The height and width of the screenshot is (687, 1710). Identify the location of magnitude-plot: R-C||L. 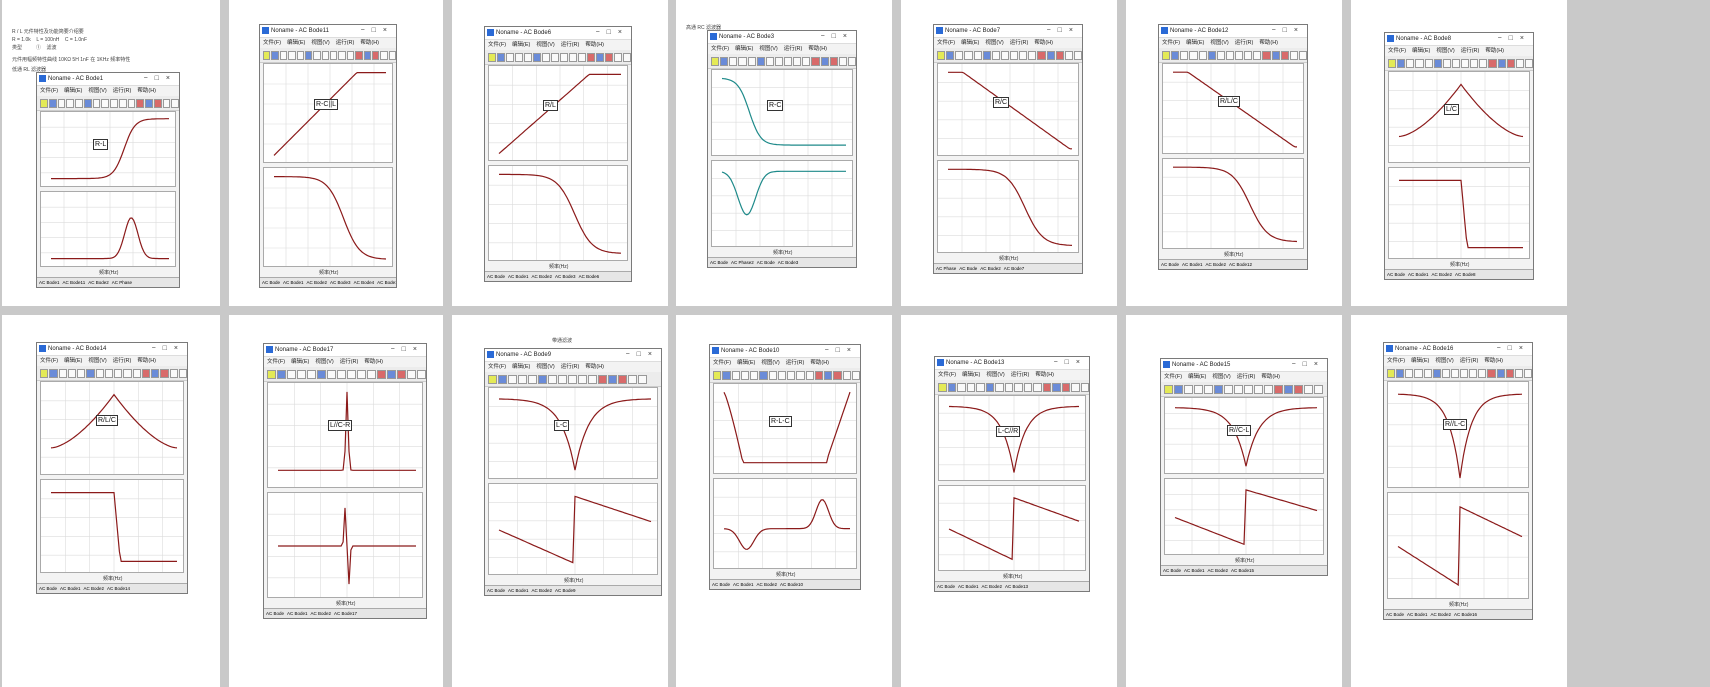
(328, 113).